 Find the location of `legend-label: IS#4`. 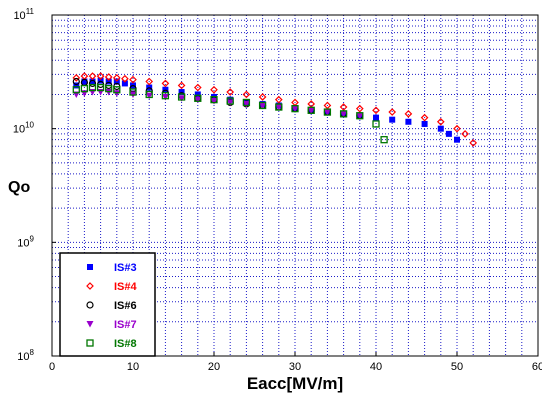

legend-label: IS#4 is located at coordinates (126, 287).